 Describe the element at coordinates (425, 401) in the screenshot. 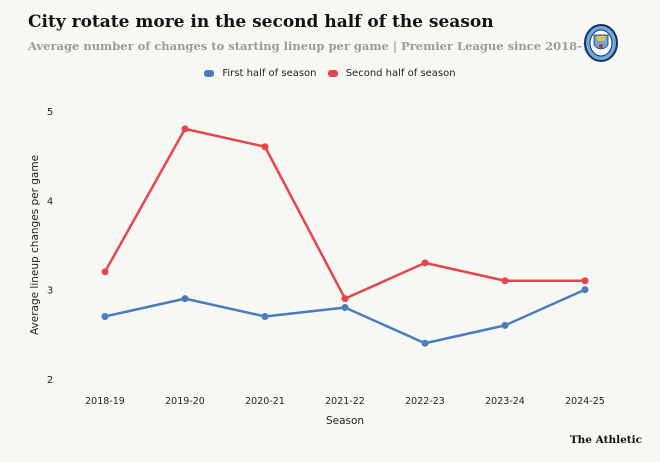

I see `x-tick-label: 2022-23` at that location.